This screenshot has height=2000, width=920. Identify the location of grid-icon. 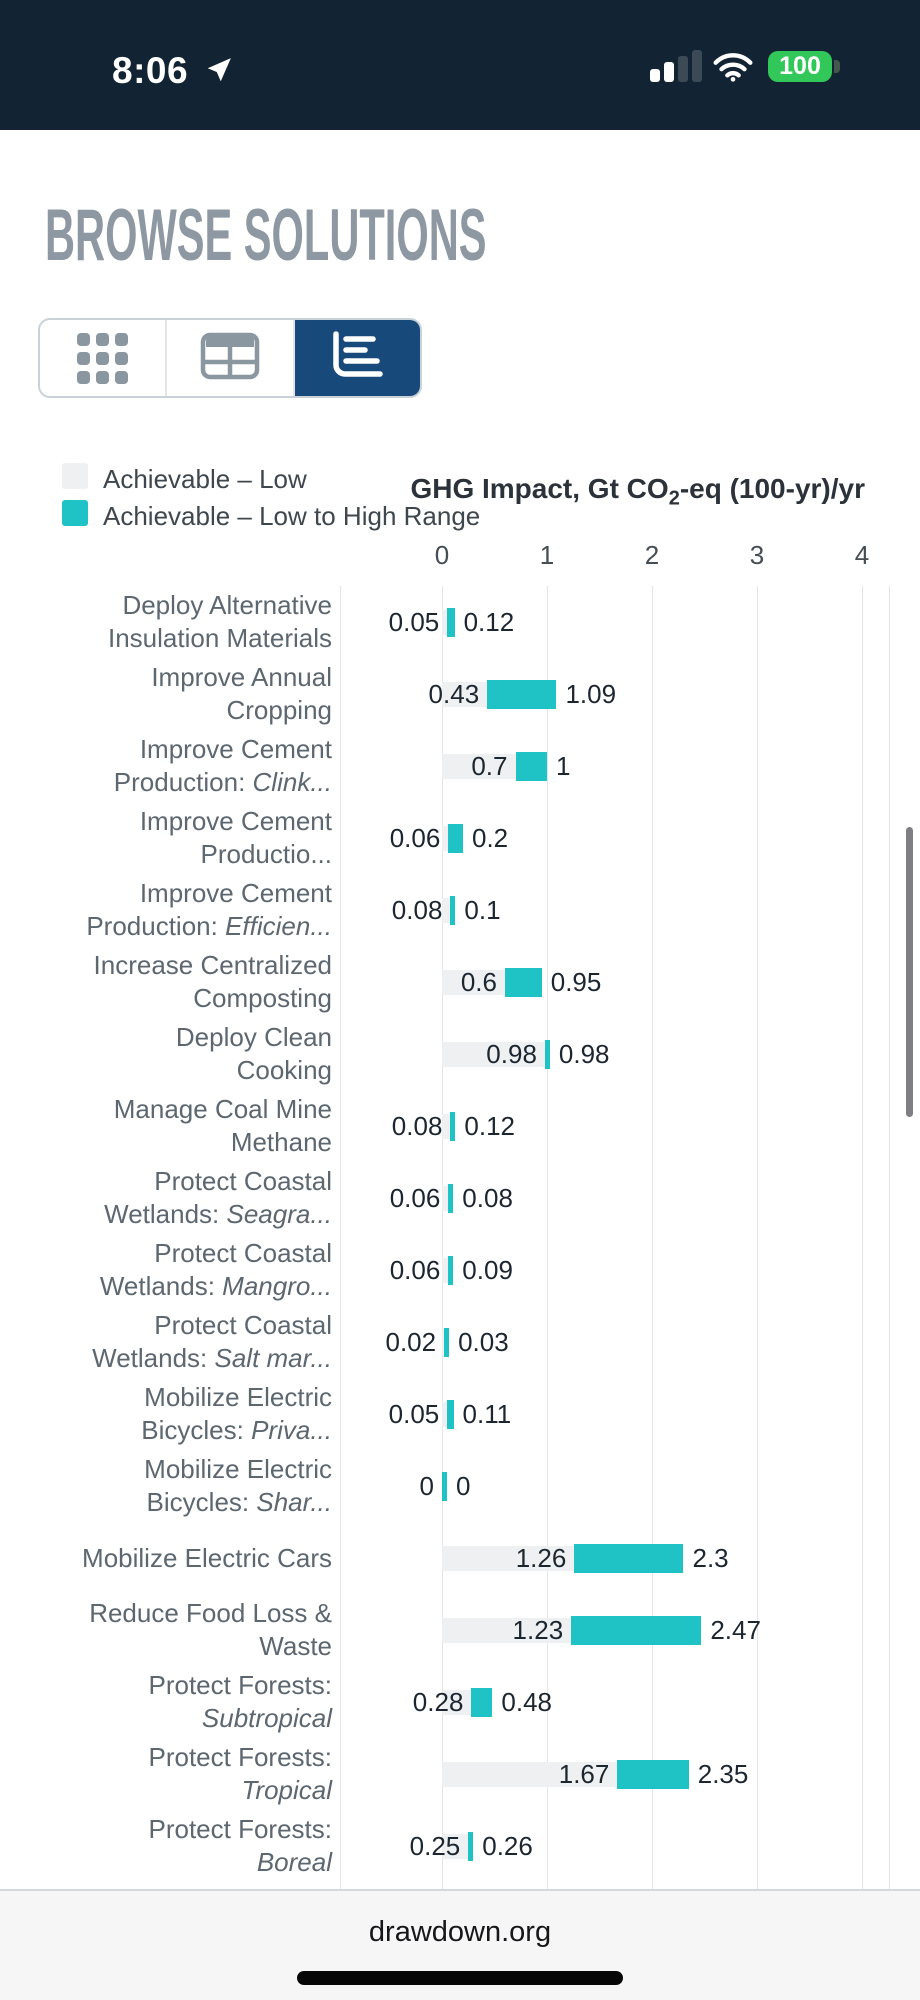
(103, 358).